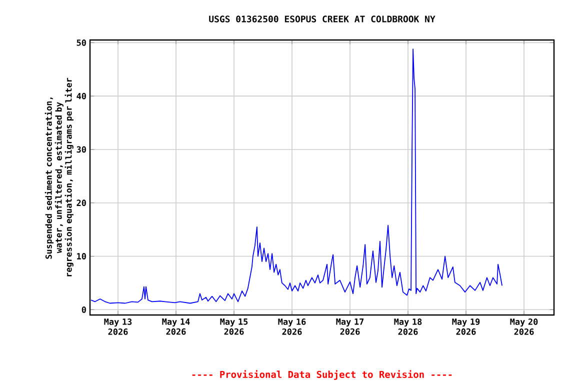 The width and height of the screenshot is (576, 384). Describe the element at coordinates (84, 309) in the screenshot. I see `y-tick-label: 0` at that location.